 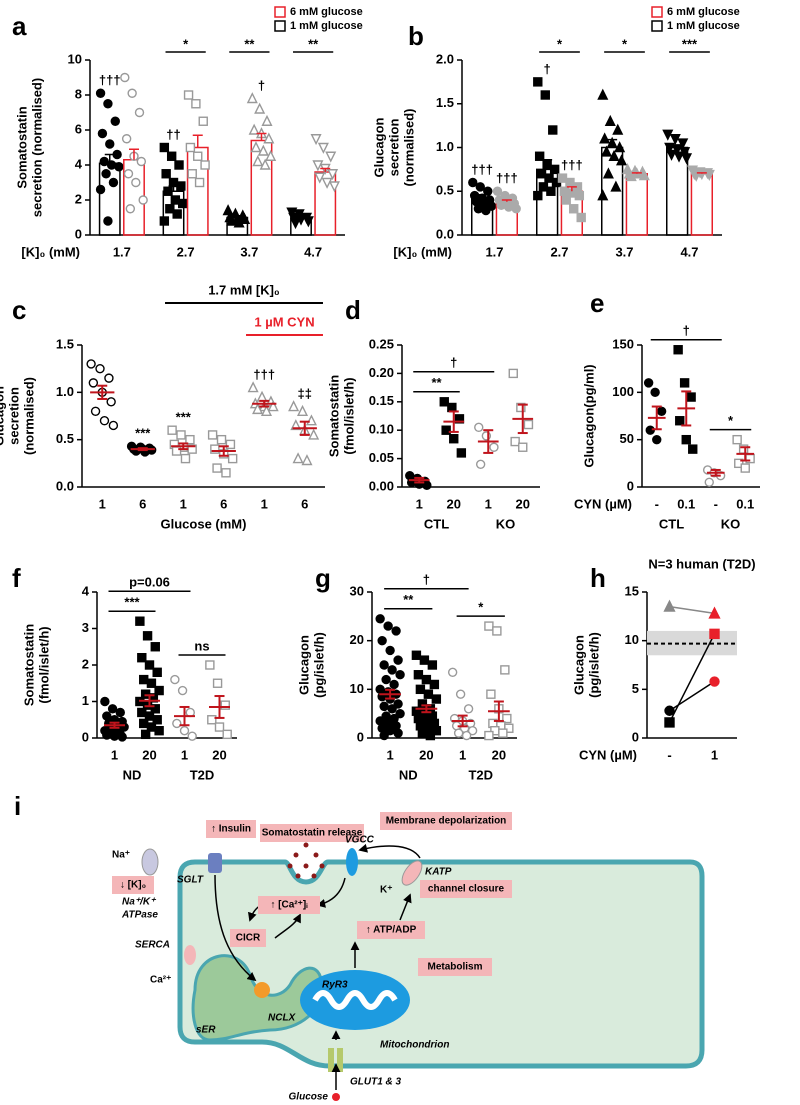 I want to click on bracket-label: 1 µM CYN, so click(x=284, y=321).